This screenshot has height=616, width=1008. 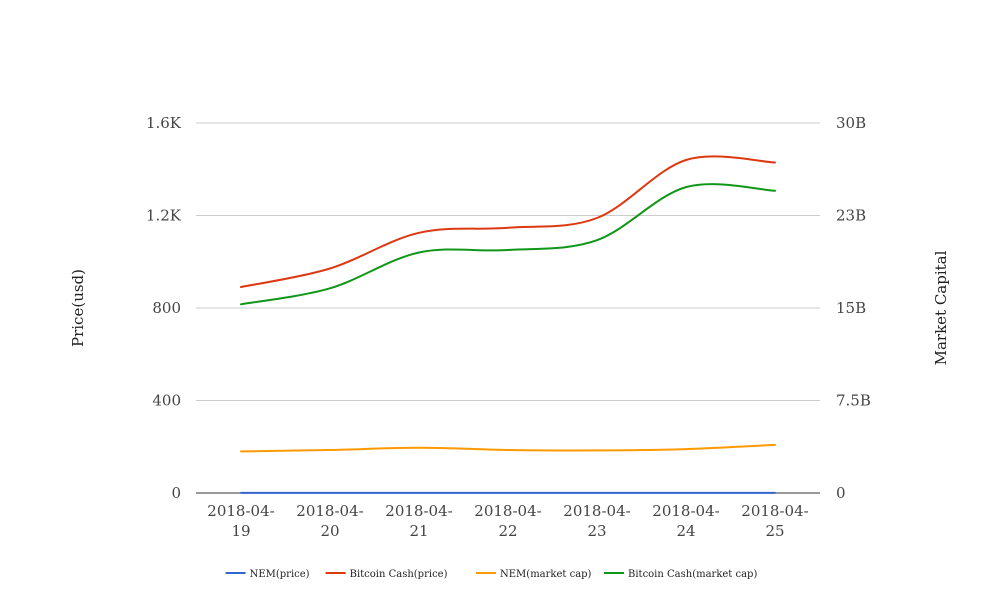 I want to click on right-tick-label: 23B, so click(x=851, y=216).